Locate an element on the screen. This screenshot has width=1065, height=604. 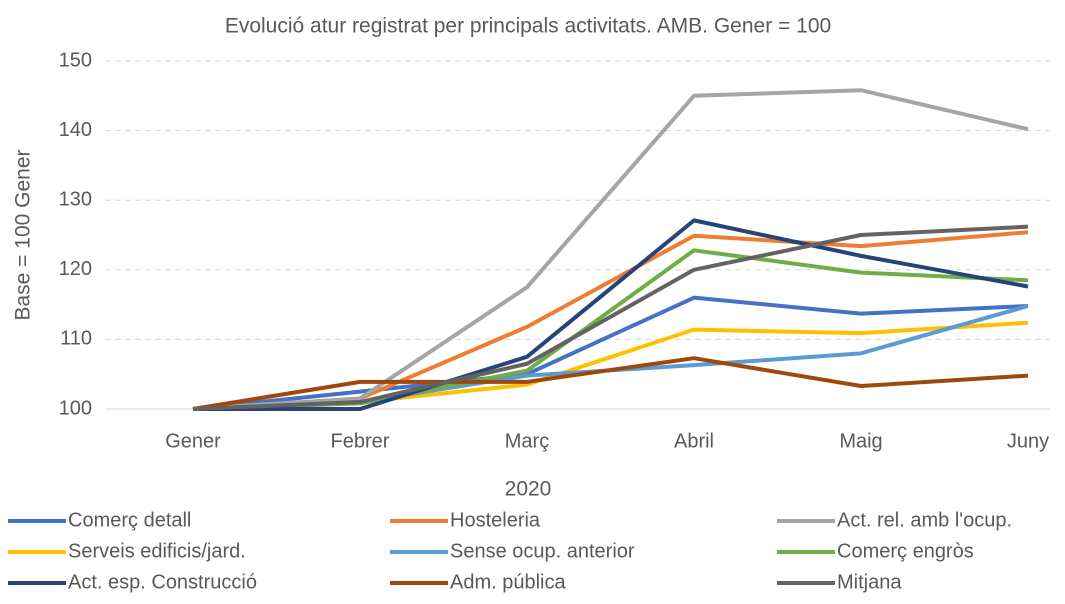
legend-label: Adm. pública is located at coordinates (508, 582).